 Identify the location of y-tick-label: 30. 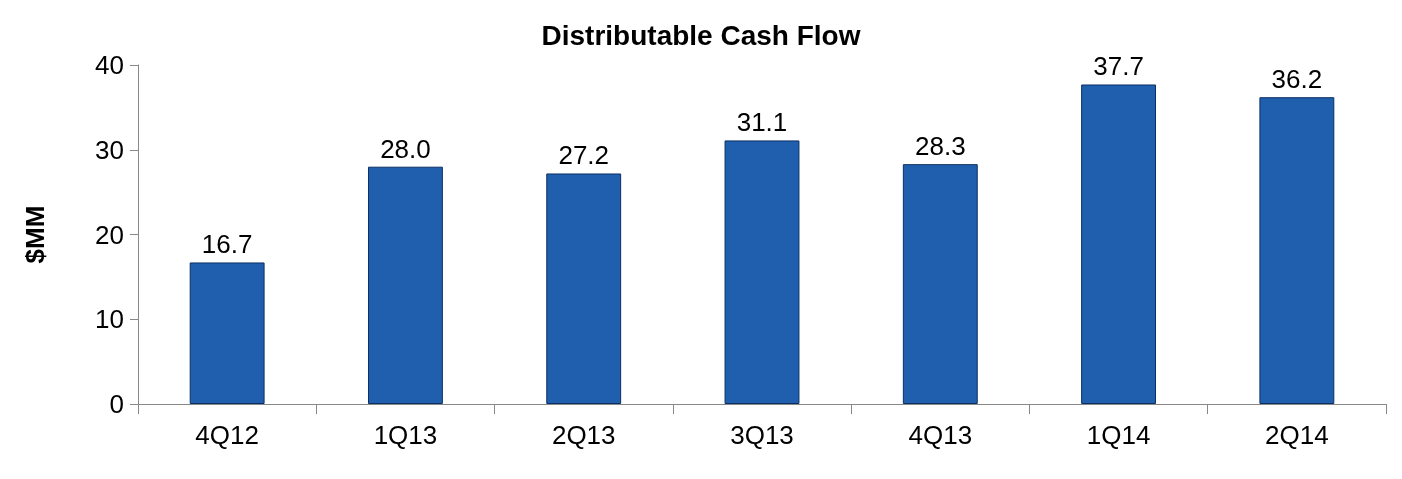
(109, 149).